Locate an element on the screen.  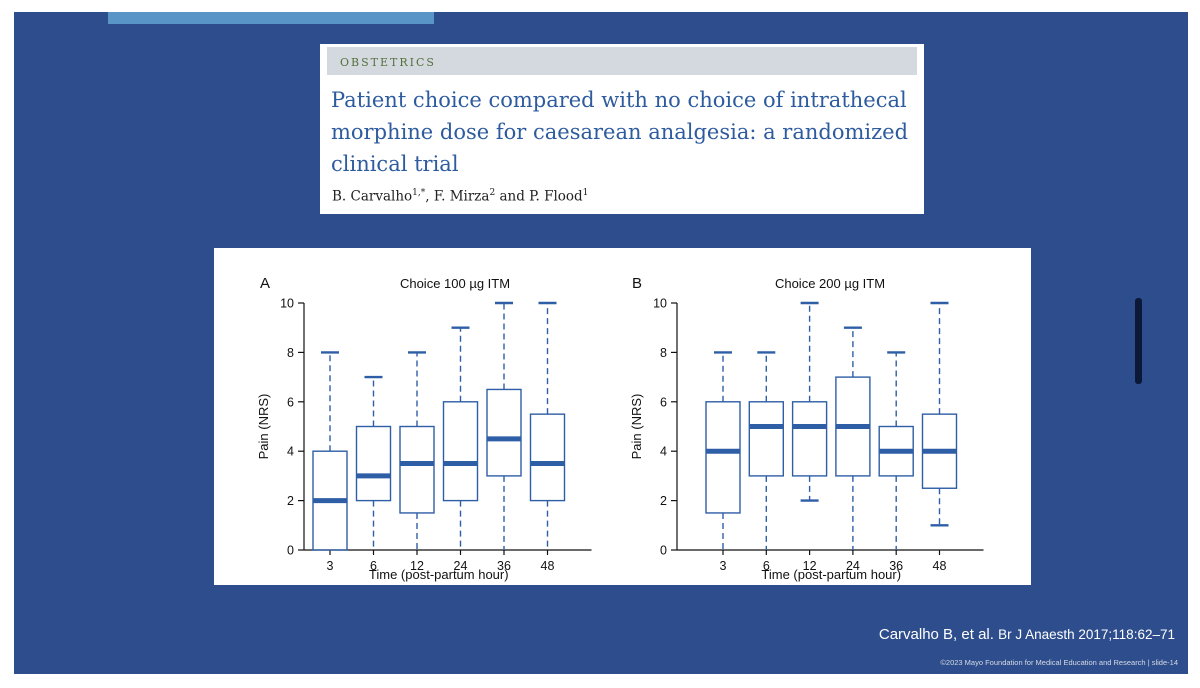
panel-letter: A is located at coordinates (265, 283).